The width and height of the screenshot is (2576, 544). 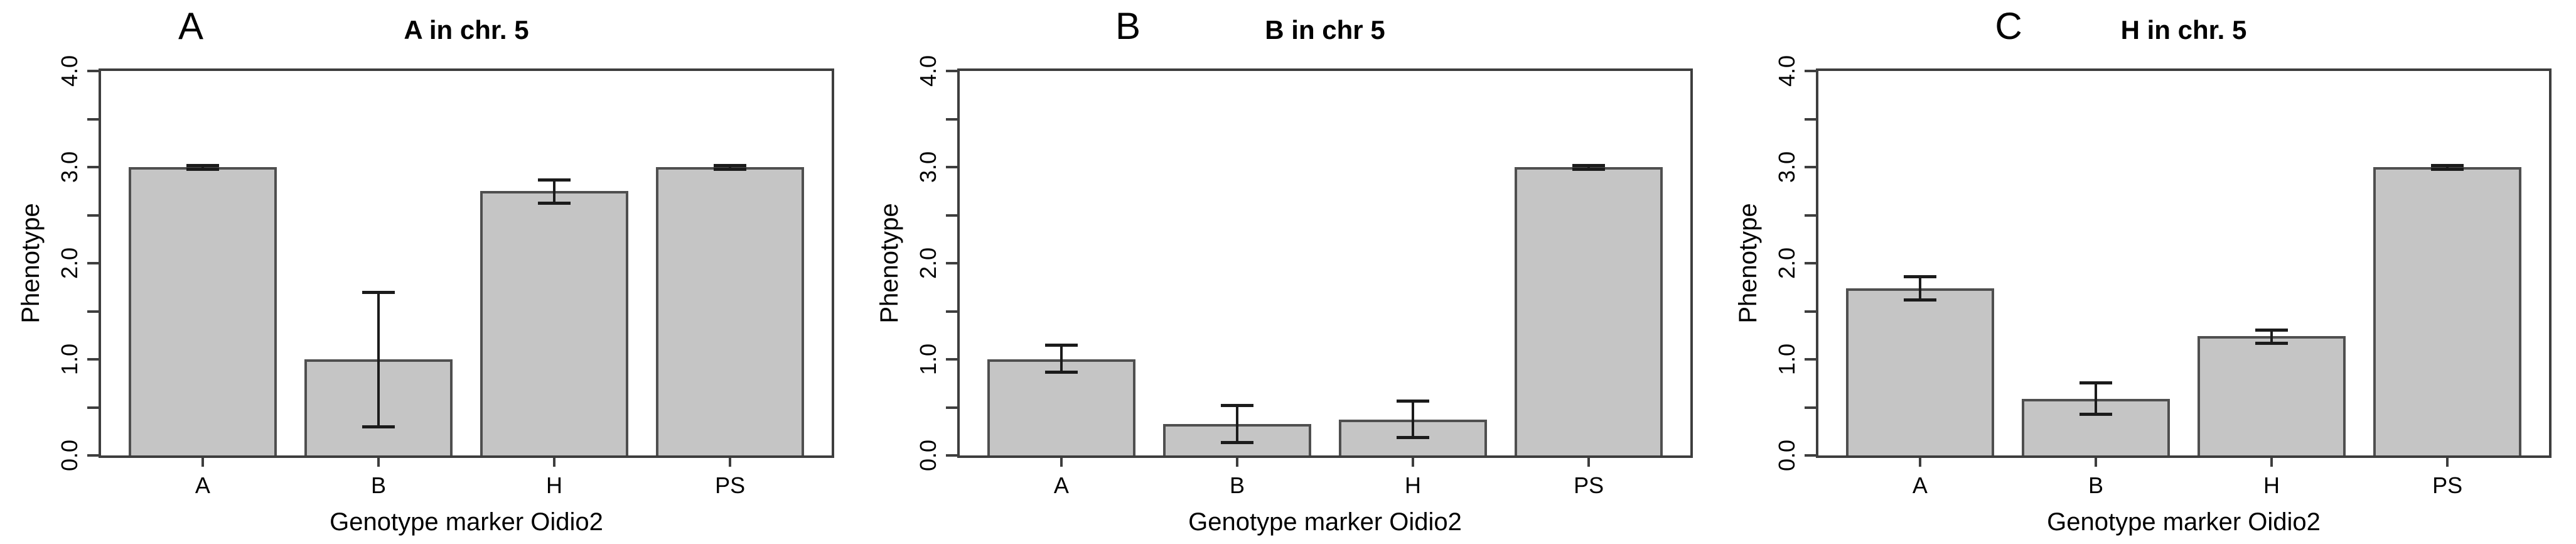 I want to click on panel-letter: A, so click(x=191, y=26).